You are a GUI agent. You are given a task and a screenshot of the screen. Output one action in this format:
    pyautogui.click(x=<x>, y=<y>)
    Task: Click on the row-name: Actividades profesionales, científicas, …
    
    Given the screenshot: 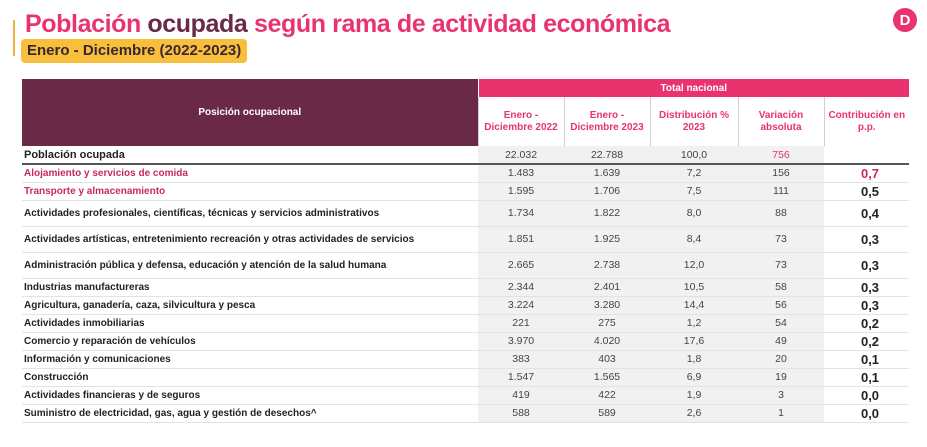 What is the action you would take?
    pyautogui.click(x=250, y=213)
    